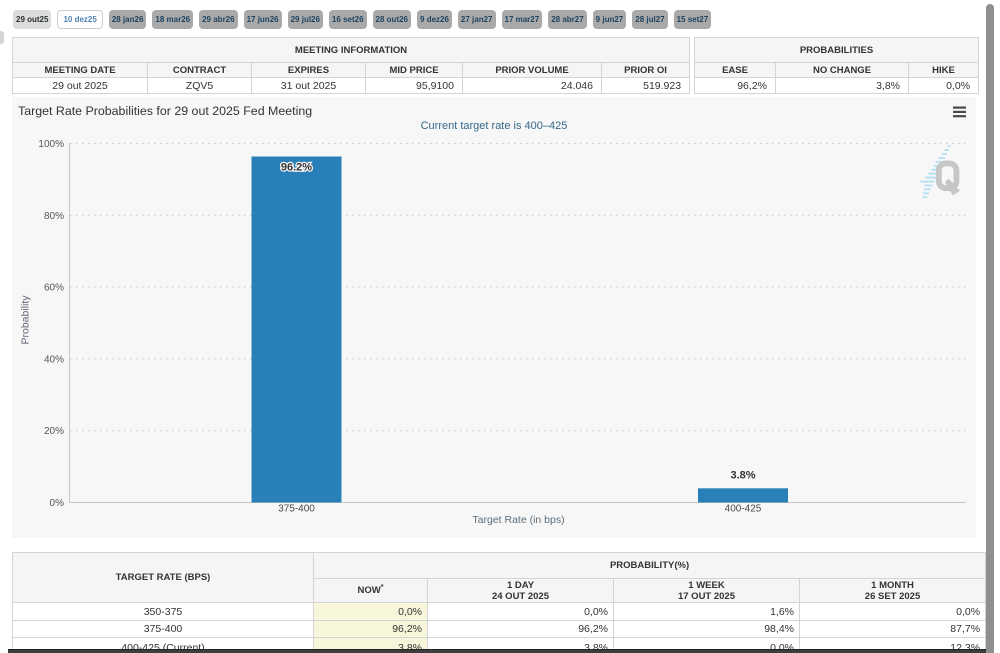  What do you see at coordinates (54, 216) in the screenshot?
I see `svg-text: 80%` at bounding box center [54, 216].